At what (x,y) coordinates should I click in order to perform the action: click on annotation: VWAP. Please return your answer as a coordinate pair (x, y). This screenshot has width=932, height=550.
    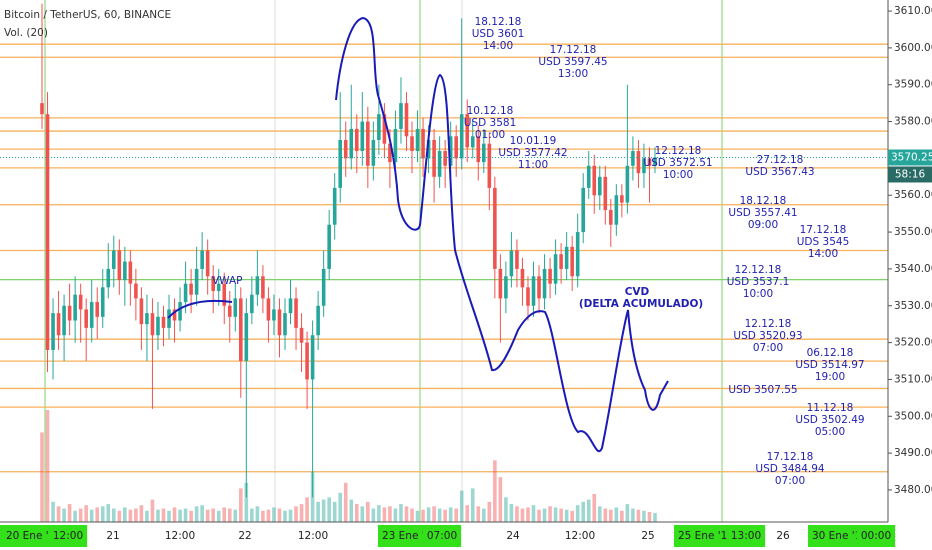
    Looking at the image, I should click on (227, 281).